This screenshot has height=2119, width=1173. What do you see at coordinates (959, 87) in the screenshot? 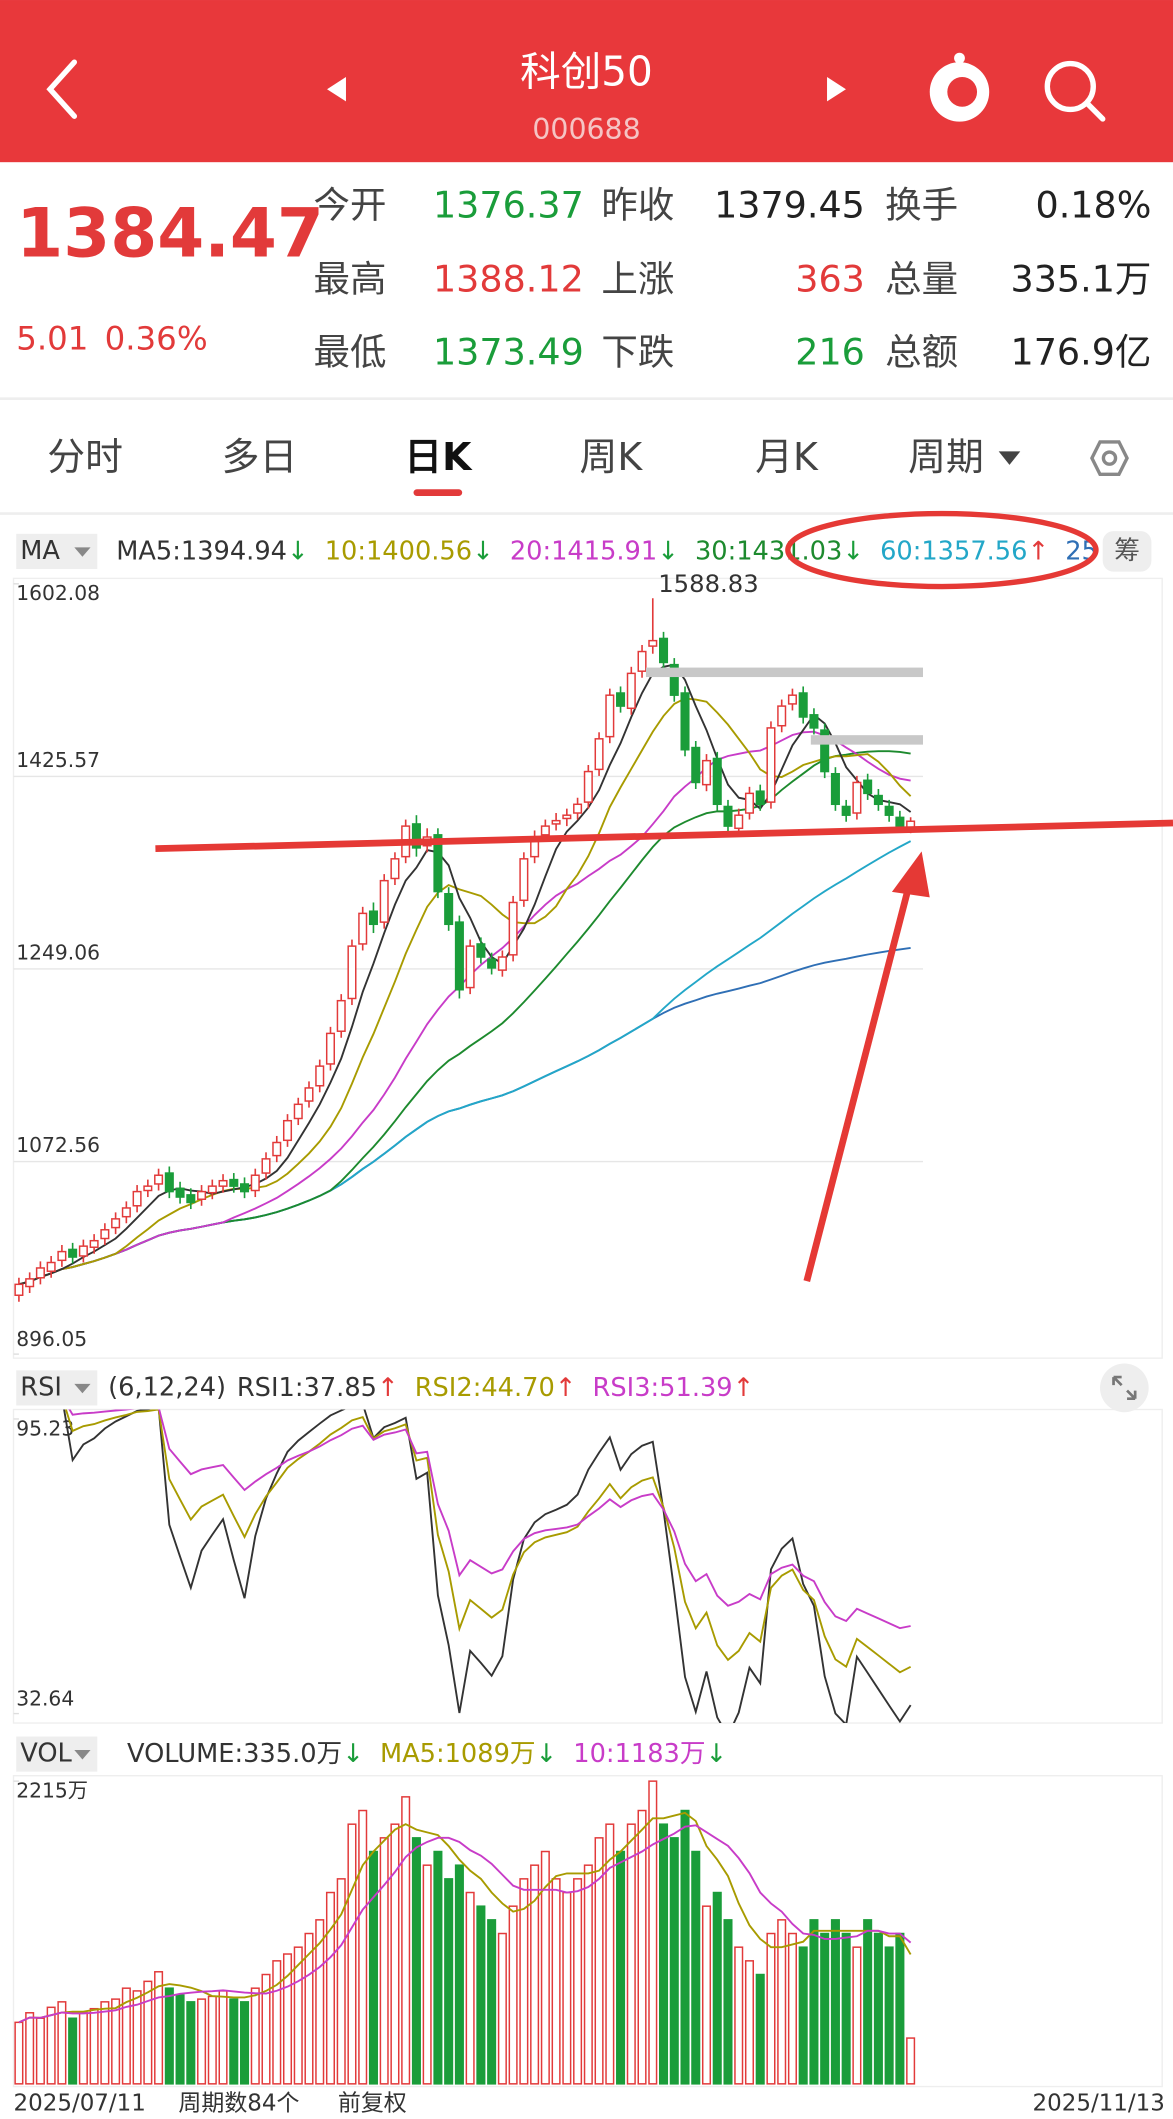
I see `assistant-icon` at bounding box center [959, 87].